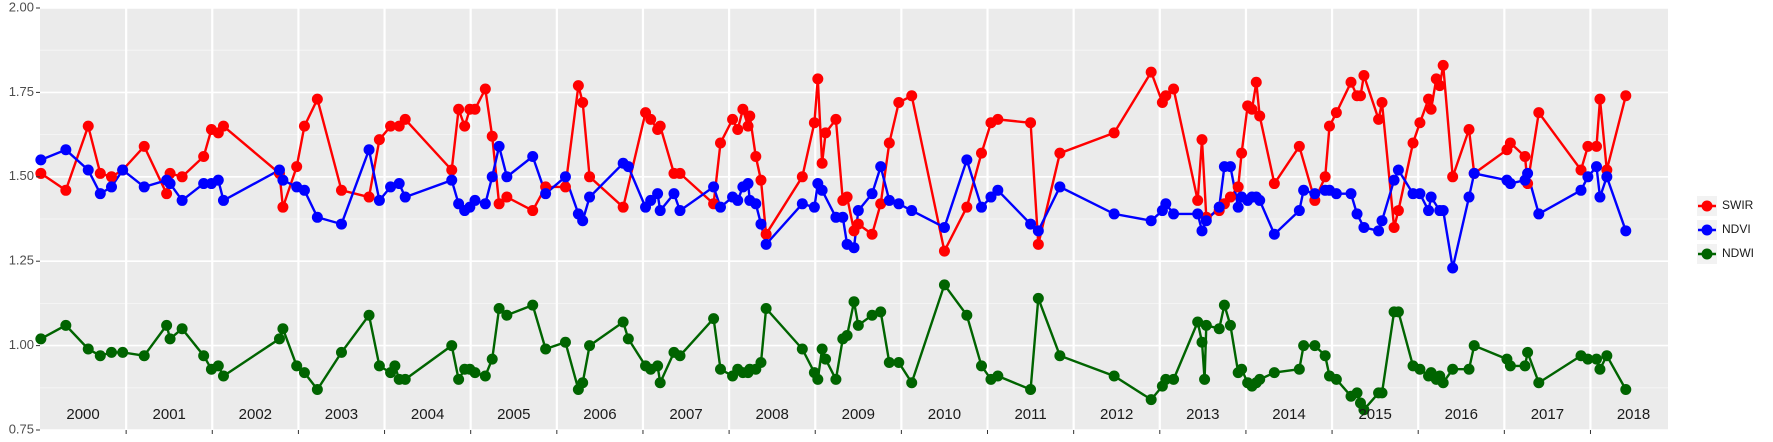 This screenshot has height=442, width=1773. I want to click on year-label: 2009, so click(858, 414).